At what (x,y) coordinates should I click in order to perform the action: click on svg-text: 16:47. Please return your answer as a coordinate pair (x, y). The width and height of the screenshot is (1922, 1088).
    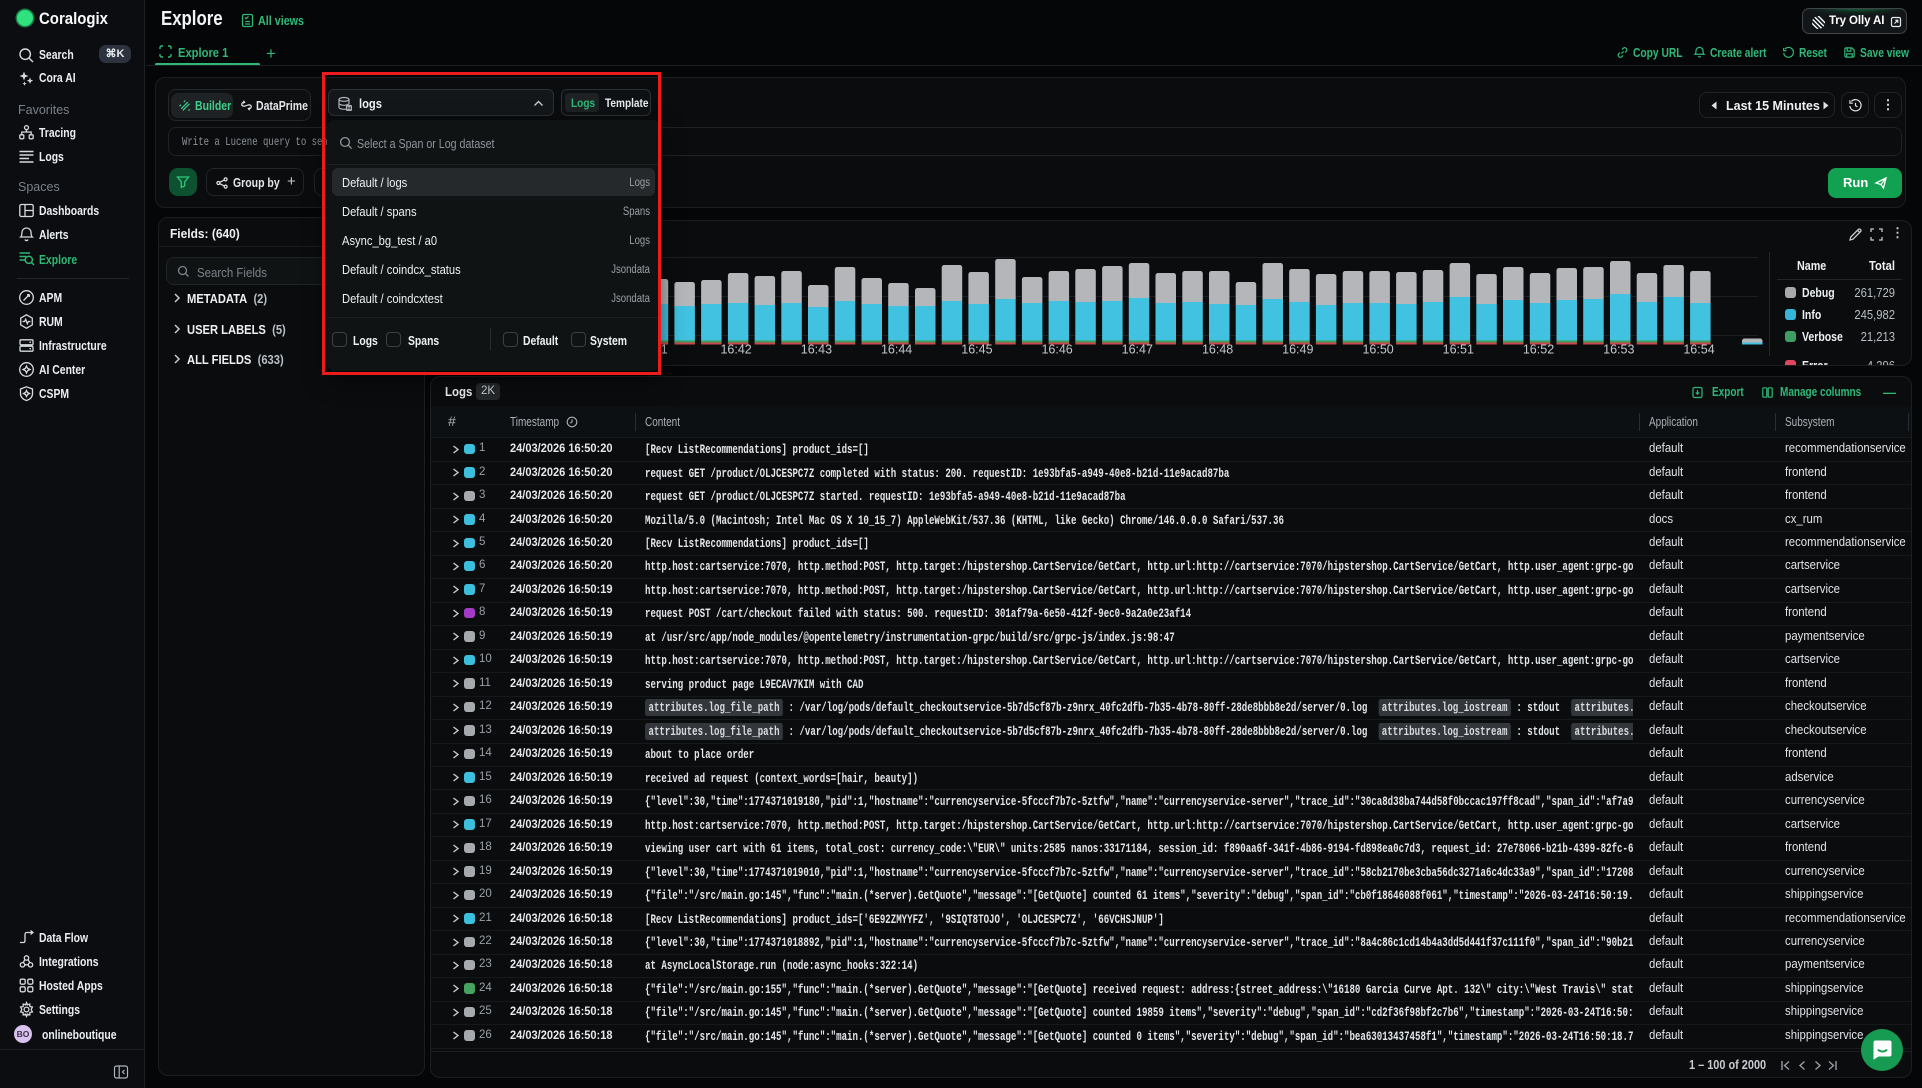
    Looking at the image, I should click on (1137, 350).